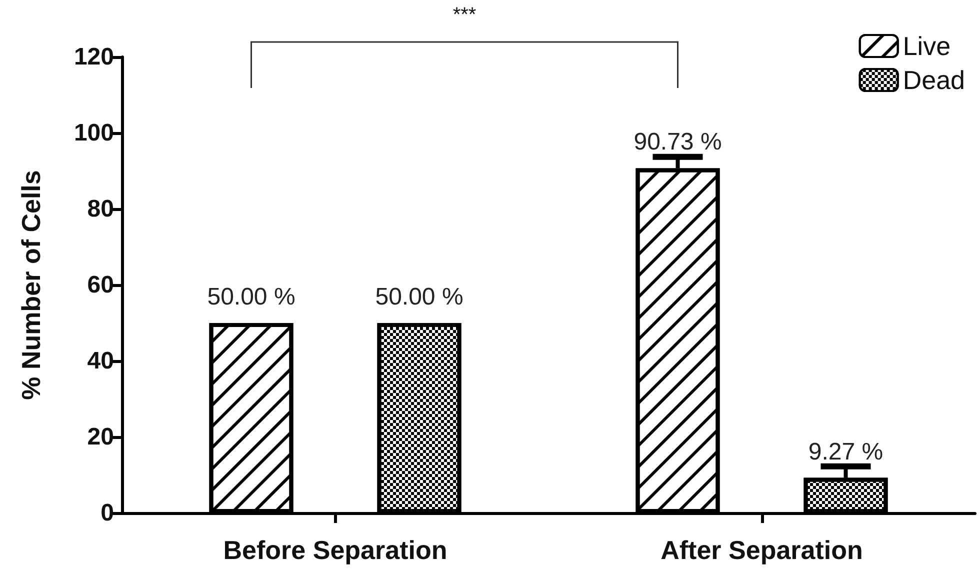 The image size is (980, 587). Describe the element at coordinates (846, 452) in the screenshot. I see `data-label: 9.27 %` at that location.